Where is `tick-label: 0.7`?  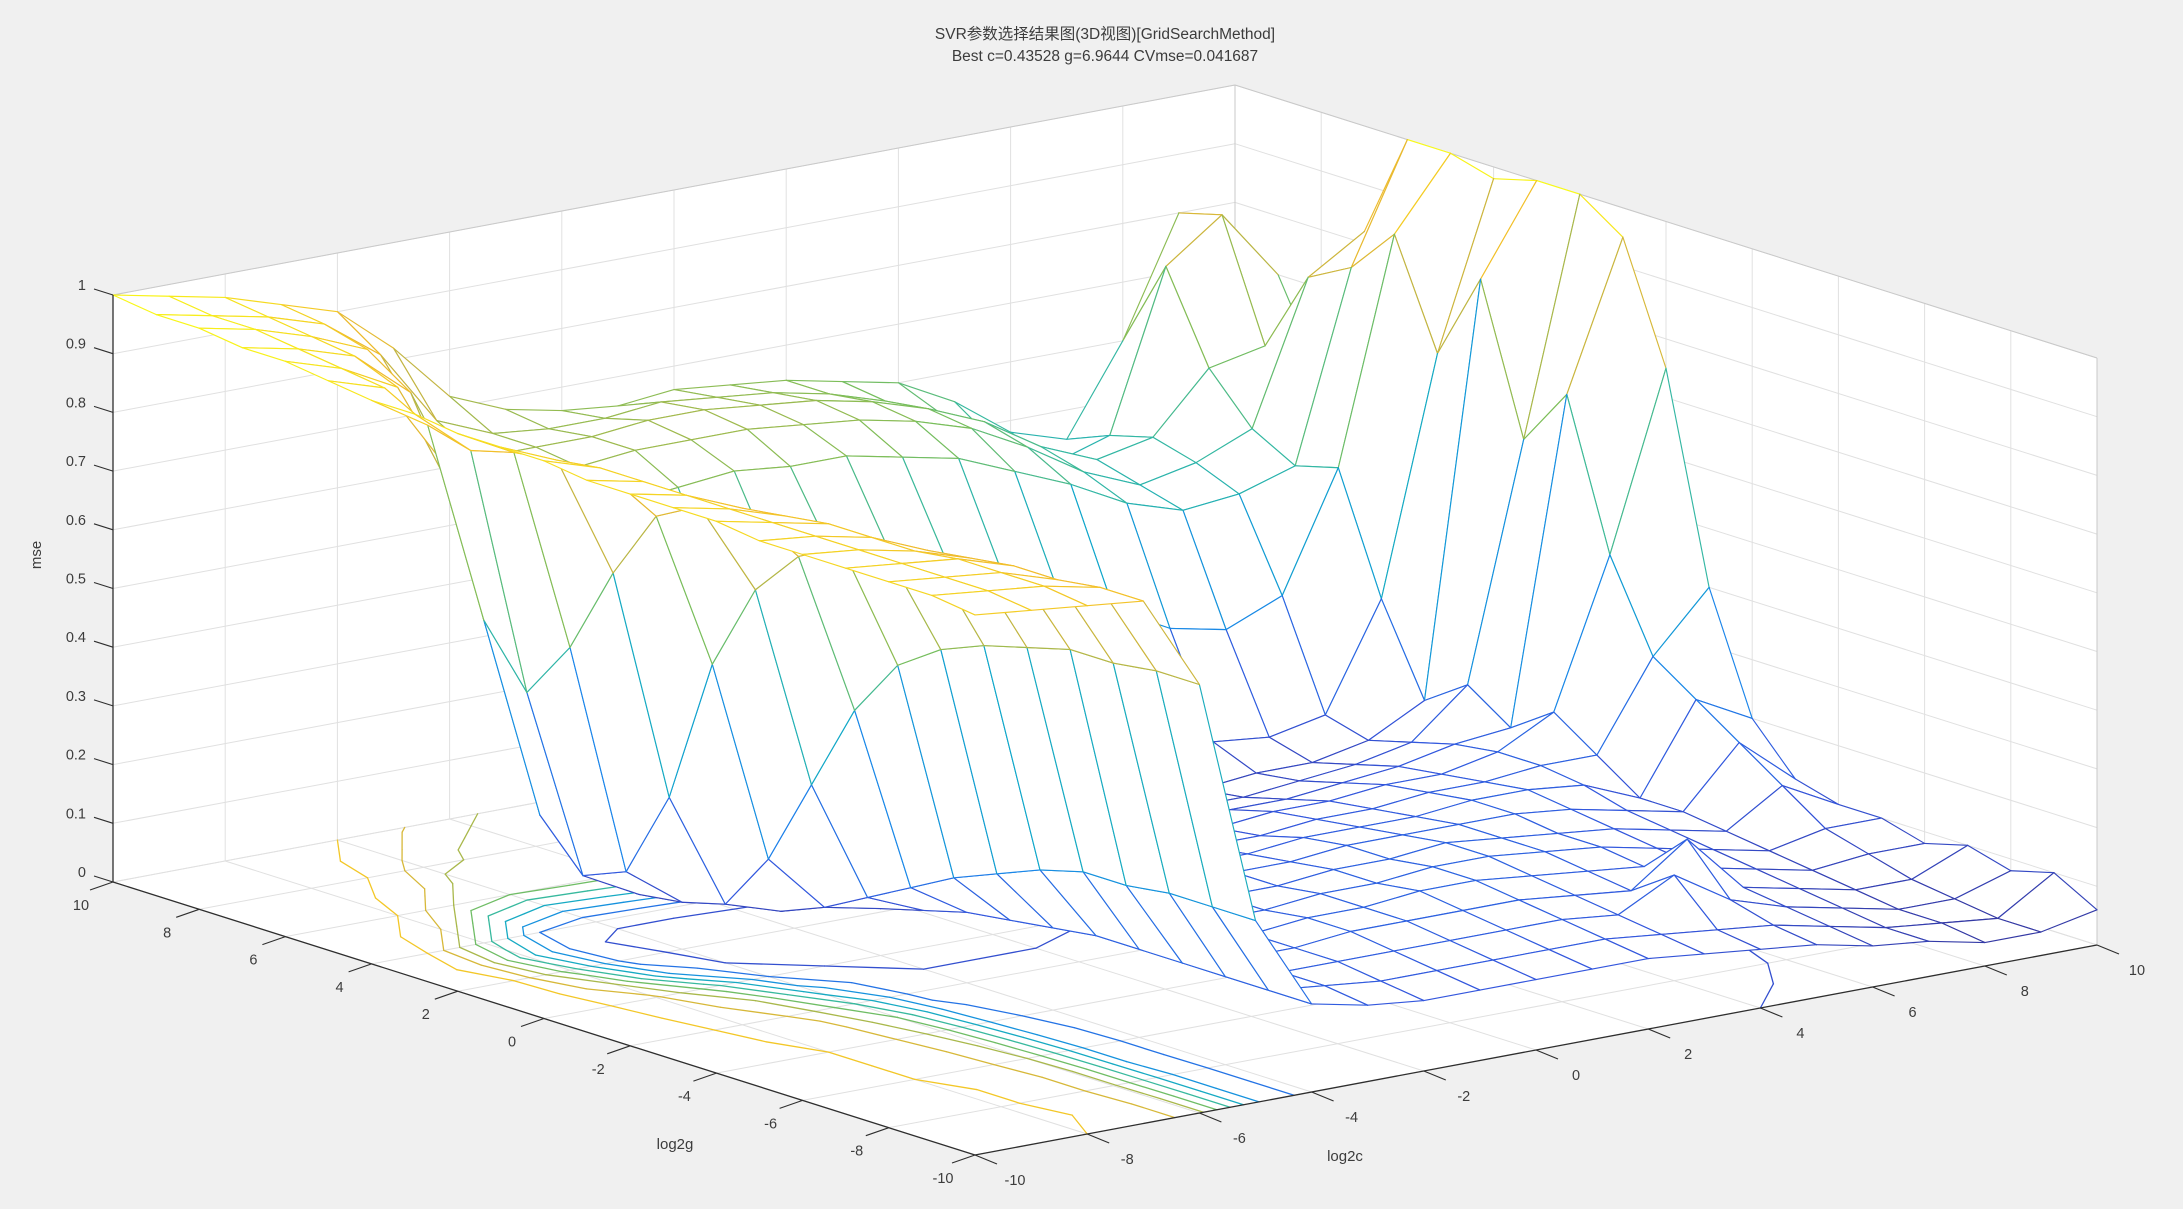
tick-label: 0.7 is located at coordinates (76, 462).